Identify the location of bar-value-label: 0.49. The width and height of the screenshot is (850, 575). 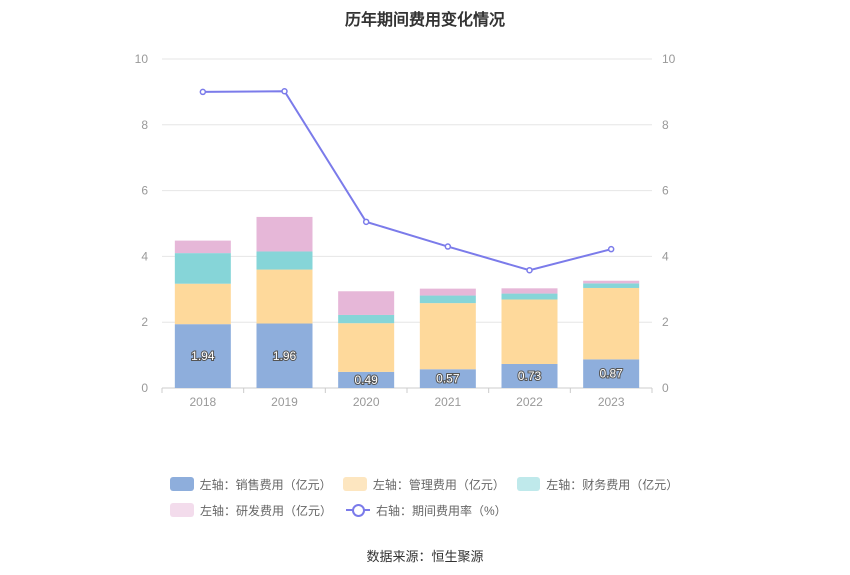
(366, 380).